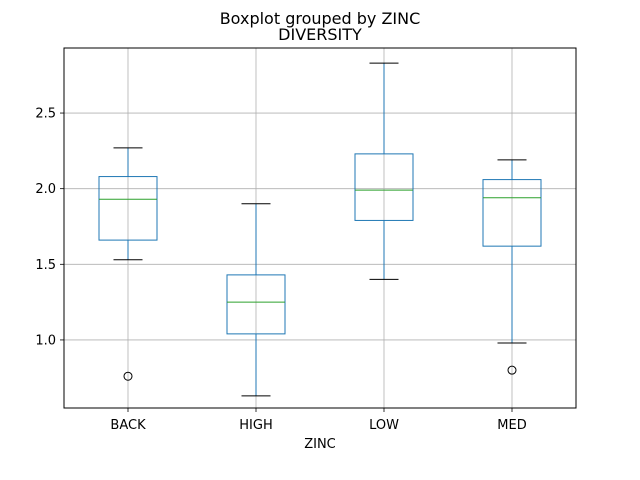 This screenshot has width=640, height=480. I want to click on box-med, so click(512, 267).